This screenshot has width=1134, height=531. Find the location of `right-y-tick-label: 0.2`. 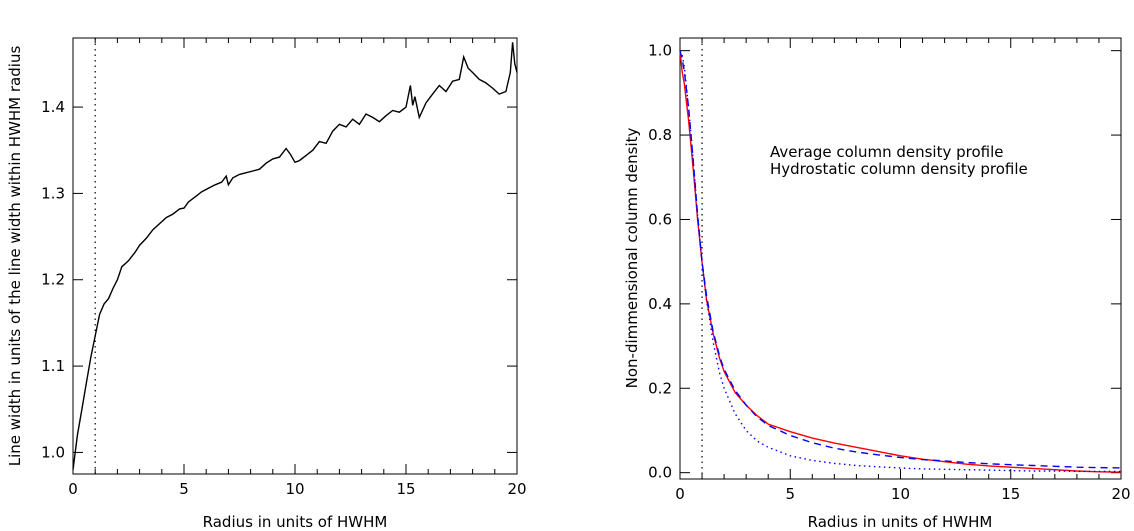

right-y-tick-label: 0.2 is located at coordinates (660, 388).